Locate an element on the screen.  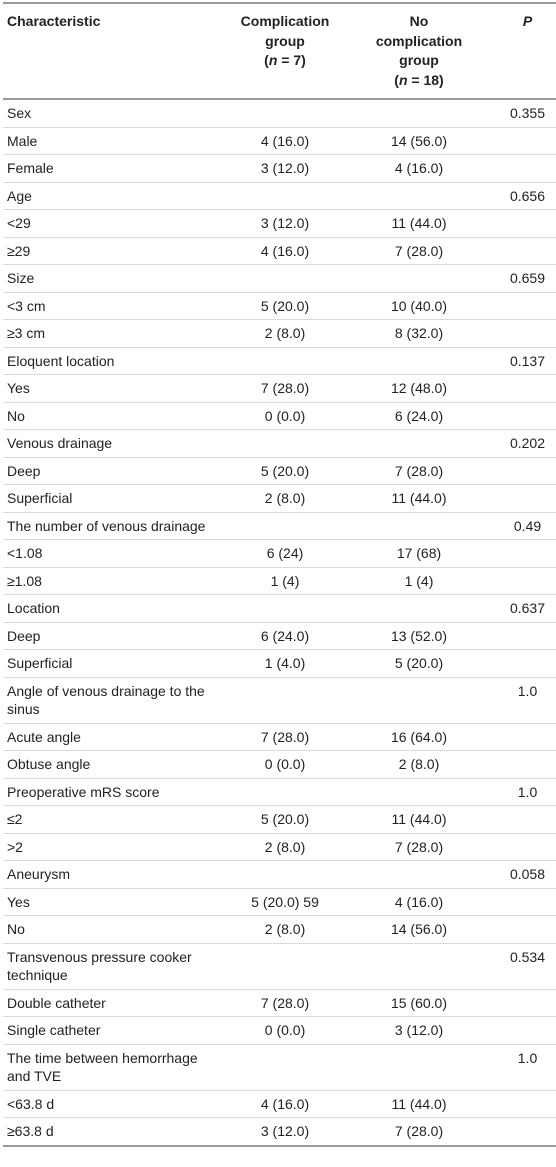
cell-text: 3 (12.0) is located at coordinates (285, 168).